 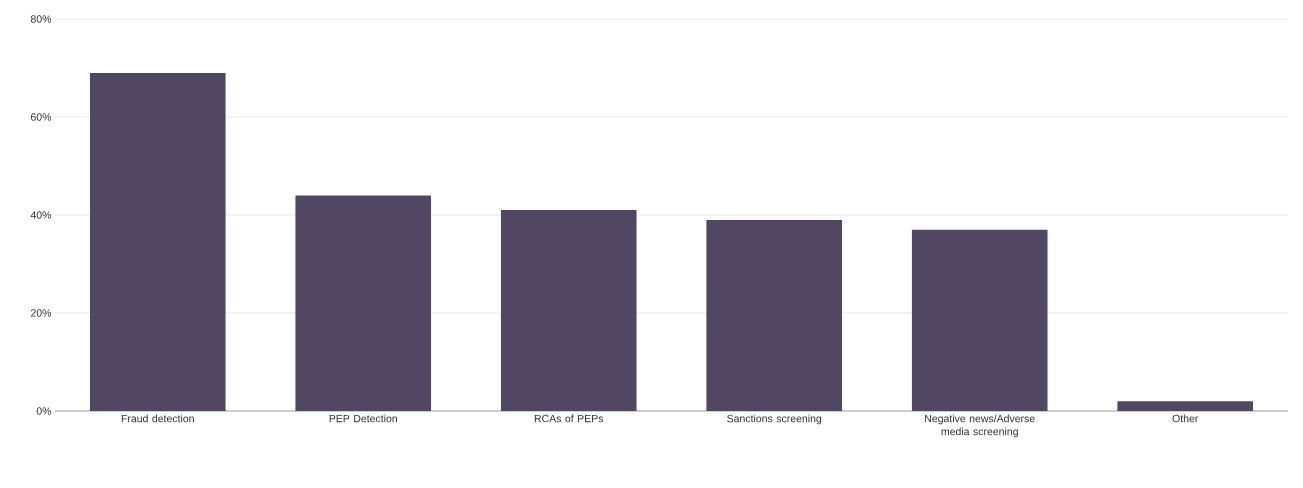 What do you see at coordinates (774, 419) in the screenshot?
I see `x-tick-label: Sanctions screening` at bounding box center [774, 419].